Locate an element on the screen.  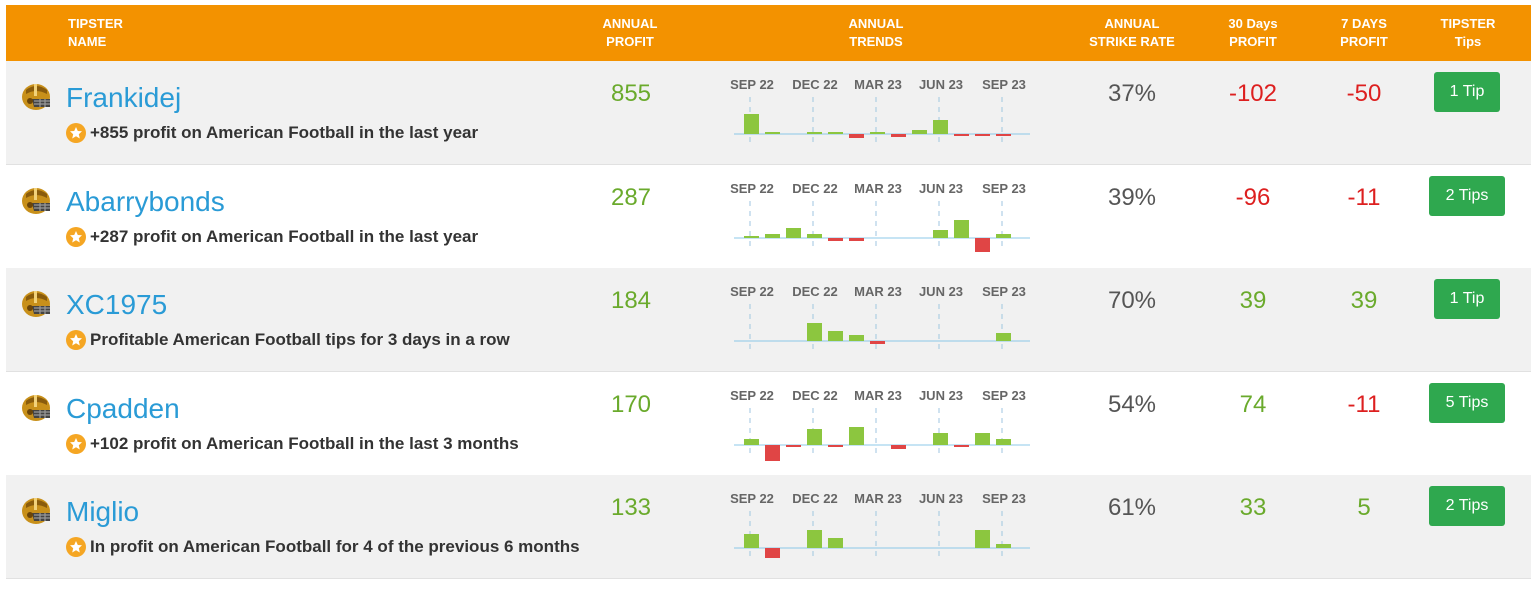
header-30days-profit: 30 Days PROFIT is located at coordinates (1253, 33).